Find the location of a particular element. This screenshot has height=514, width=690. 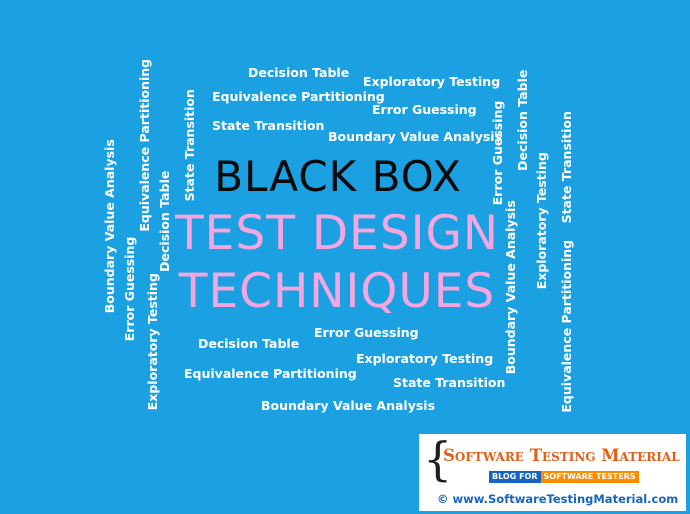

word-boundary-value-analysis-vertical: Boundary Value Analysis is located at coordinates (109, 226).